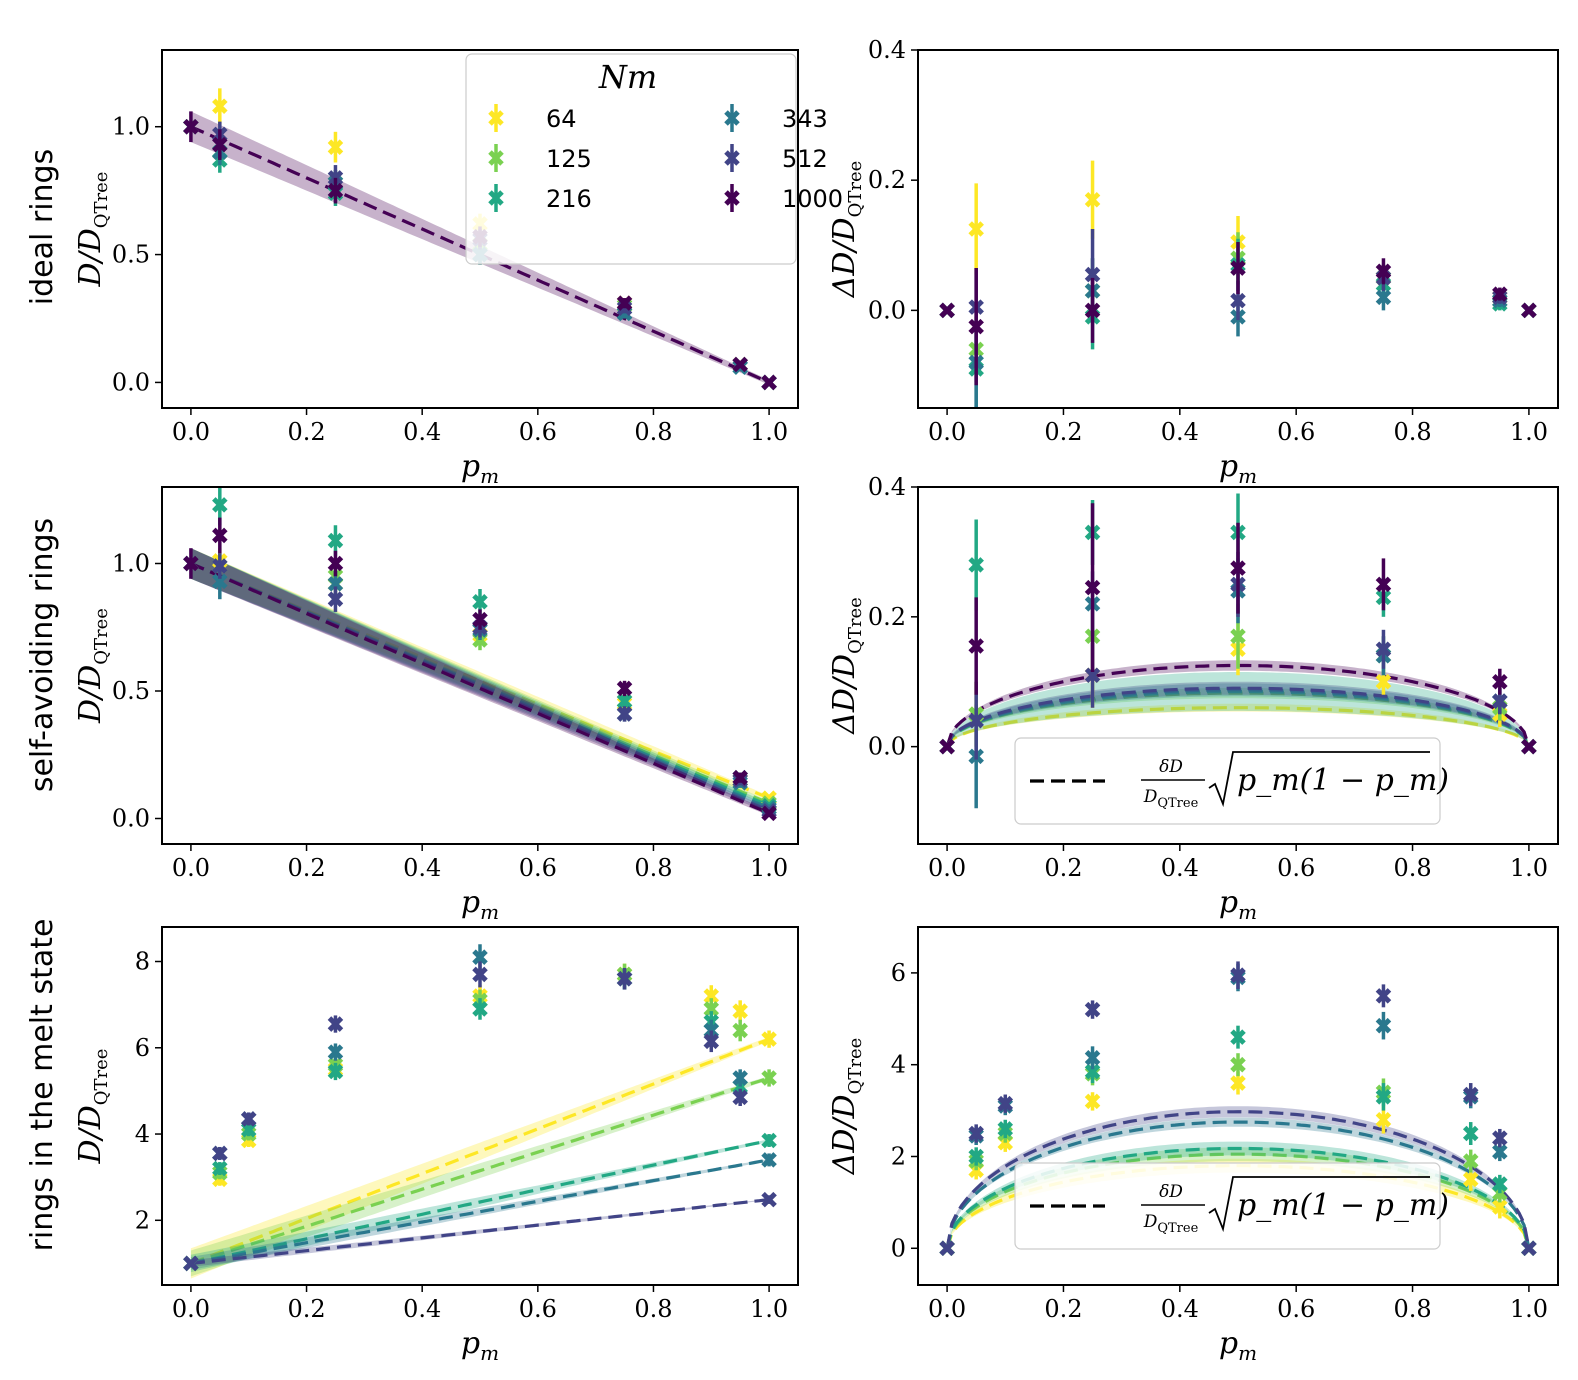  I want to click on legend-label: 125, so click(569, 159).